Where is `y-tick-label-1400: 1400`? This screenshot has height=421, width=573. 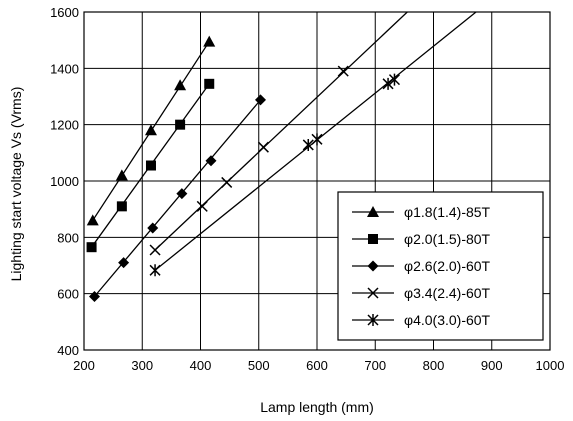
y-tick-label-1400: 1400 is located at coordinates (64, 68).